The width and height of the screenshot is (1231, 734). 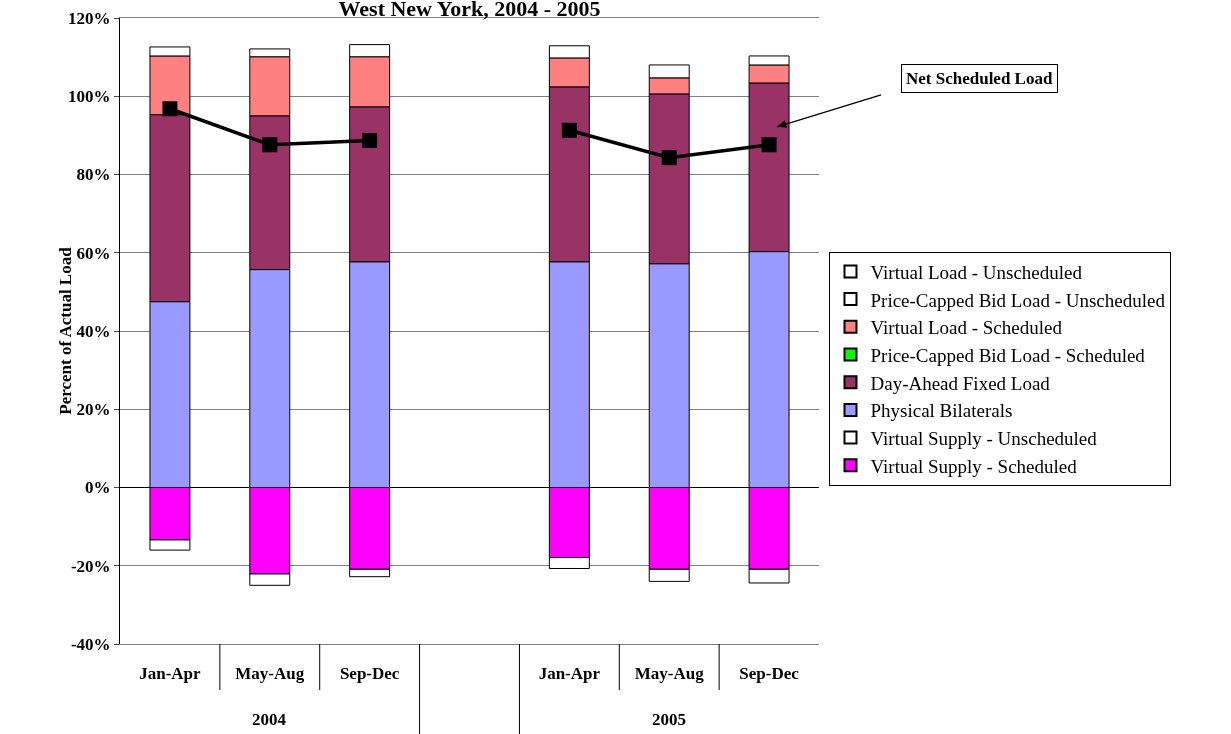 What do you see at coordinates (269, 719) in the screenshot?
I see `text: 2004` at bounding box center [269, 719].